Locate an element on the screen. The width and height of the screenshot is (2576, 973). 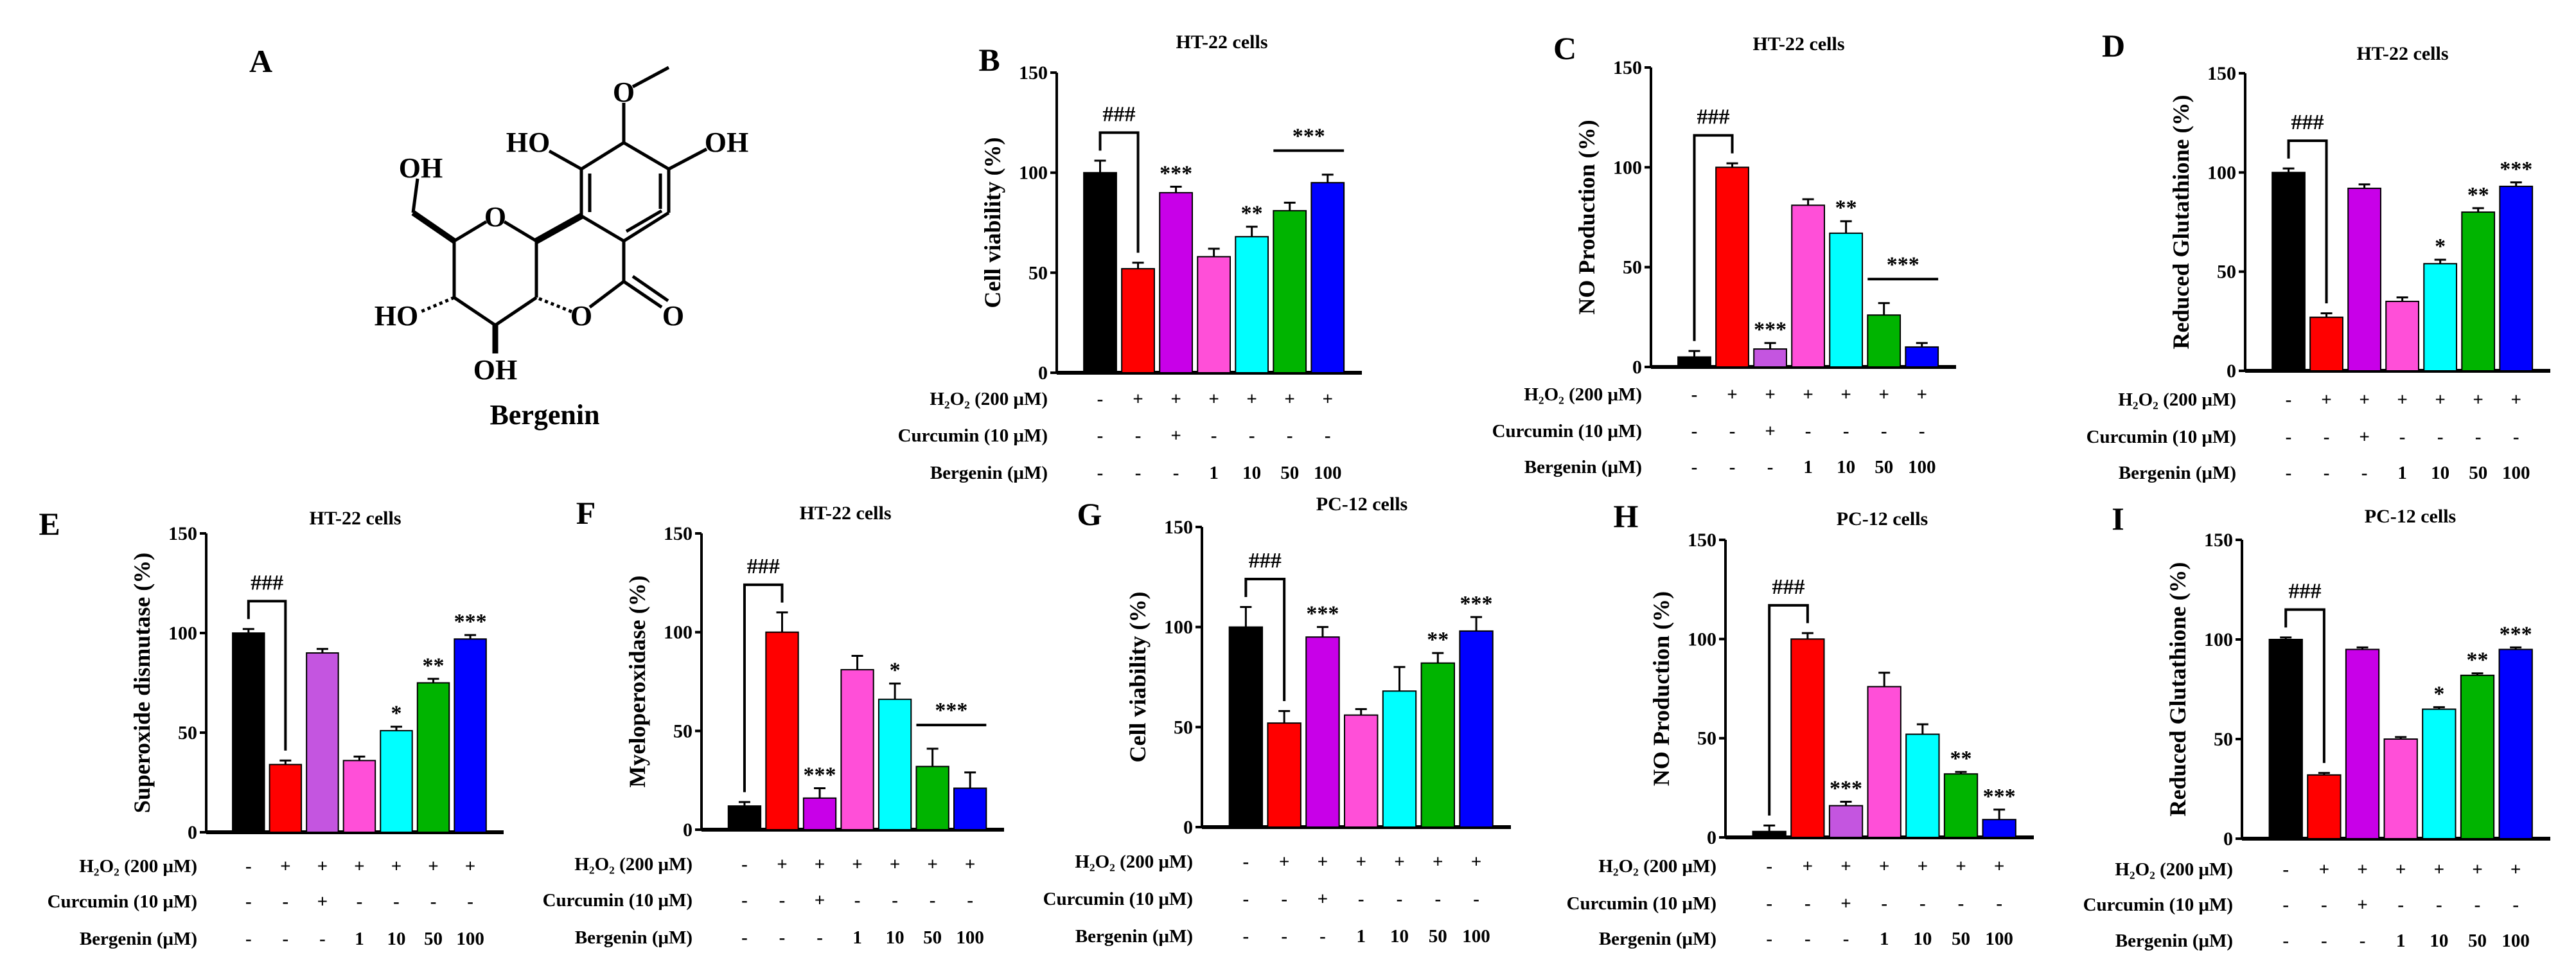
significance-bracket is located at coordinates (1788, 710).